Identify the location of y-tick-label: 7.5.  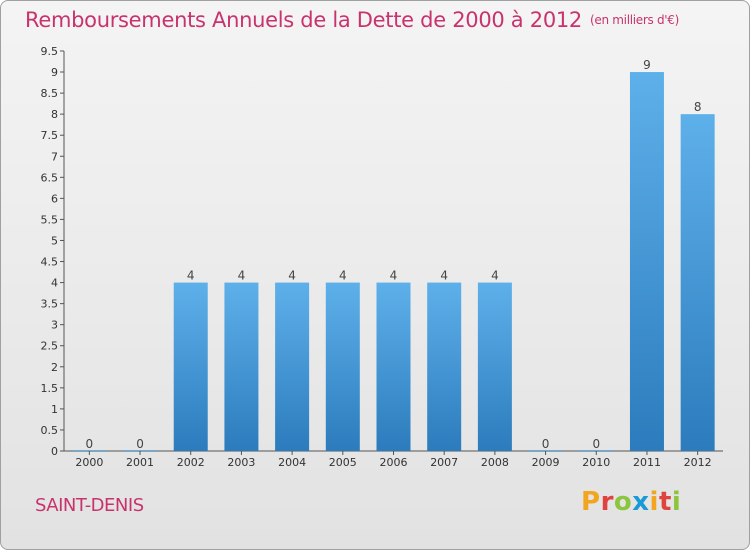
(50, 135).